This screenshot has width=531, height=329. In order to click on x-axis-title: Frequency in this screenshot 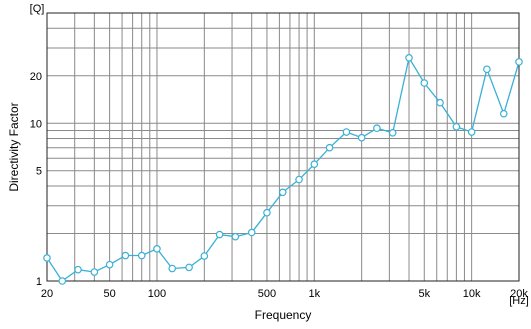, I will do `click(283, 315)`.